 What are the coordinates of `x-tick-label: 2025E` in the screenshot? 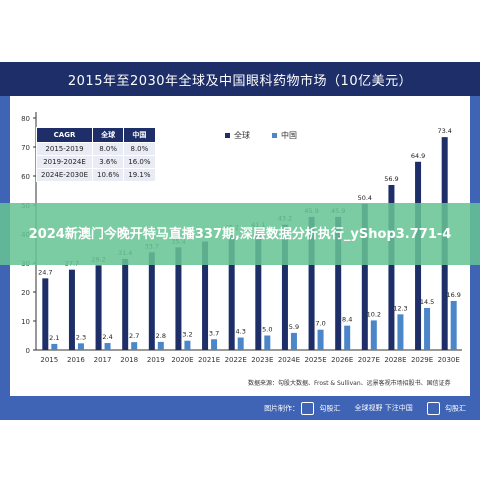 It's located at (315, 360).